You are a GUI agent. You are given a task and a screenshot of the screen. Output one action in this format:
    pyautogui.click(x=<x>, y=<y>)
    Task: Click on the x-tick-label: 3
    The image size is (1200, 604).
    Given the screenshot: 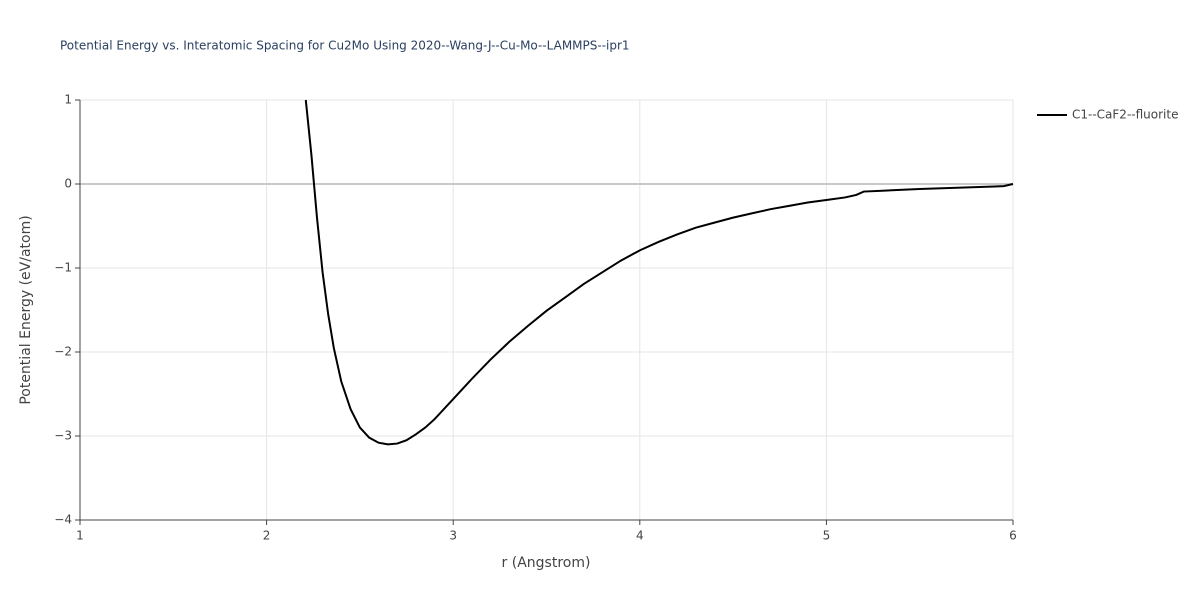 What is the action you would take?
    pyautogui.click(x=453, y=536)
    